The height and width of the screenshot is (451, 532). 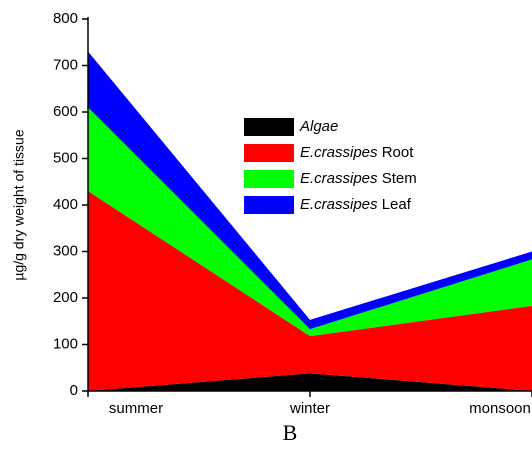 I want to click on y-tick-label: 0, so click(x=74, y=390).